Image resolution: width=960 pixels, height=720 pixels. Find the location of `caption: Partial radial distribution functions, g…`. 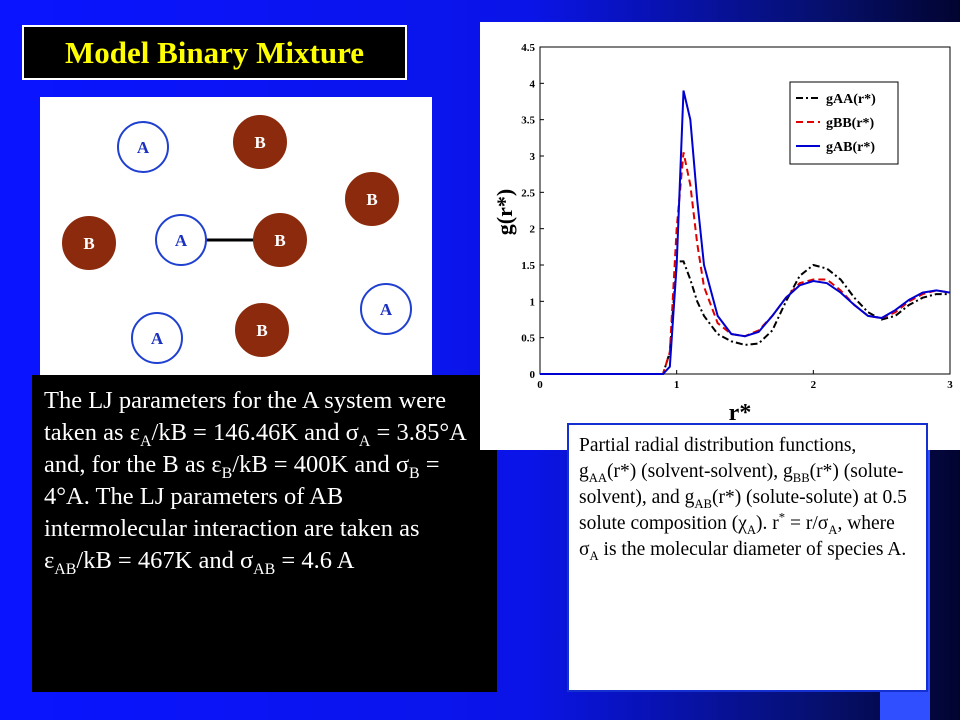

caption: Partial radial distribution functions, g… is located at coordinates (747, 557).